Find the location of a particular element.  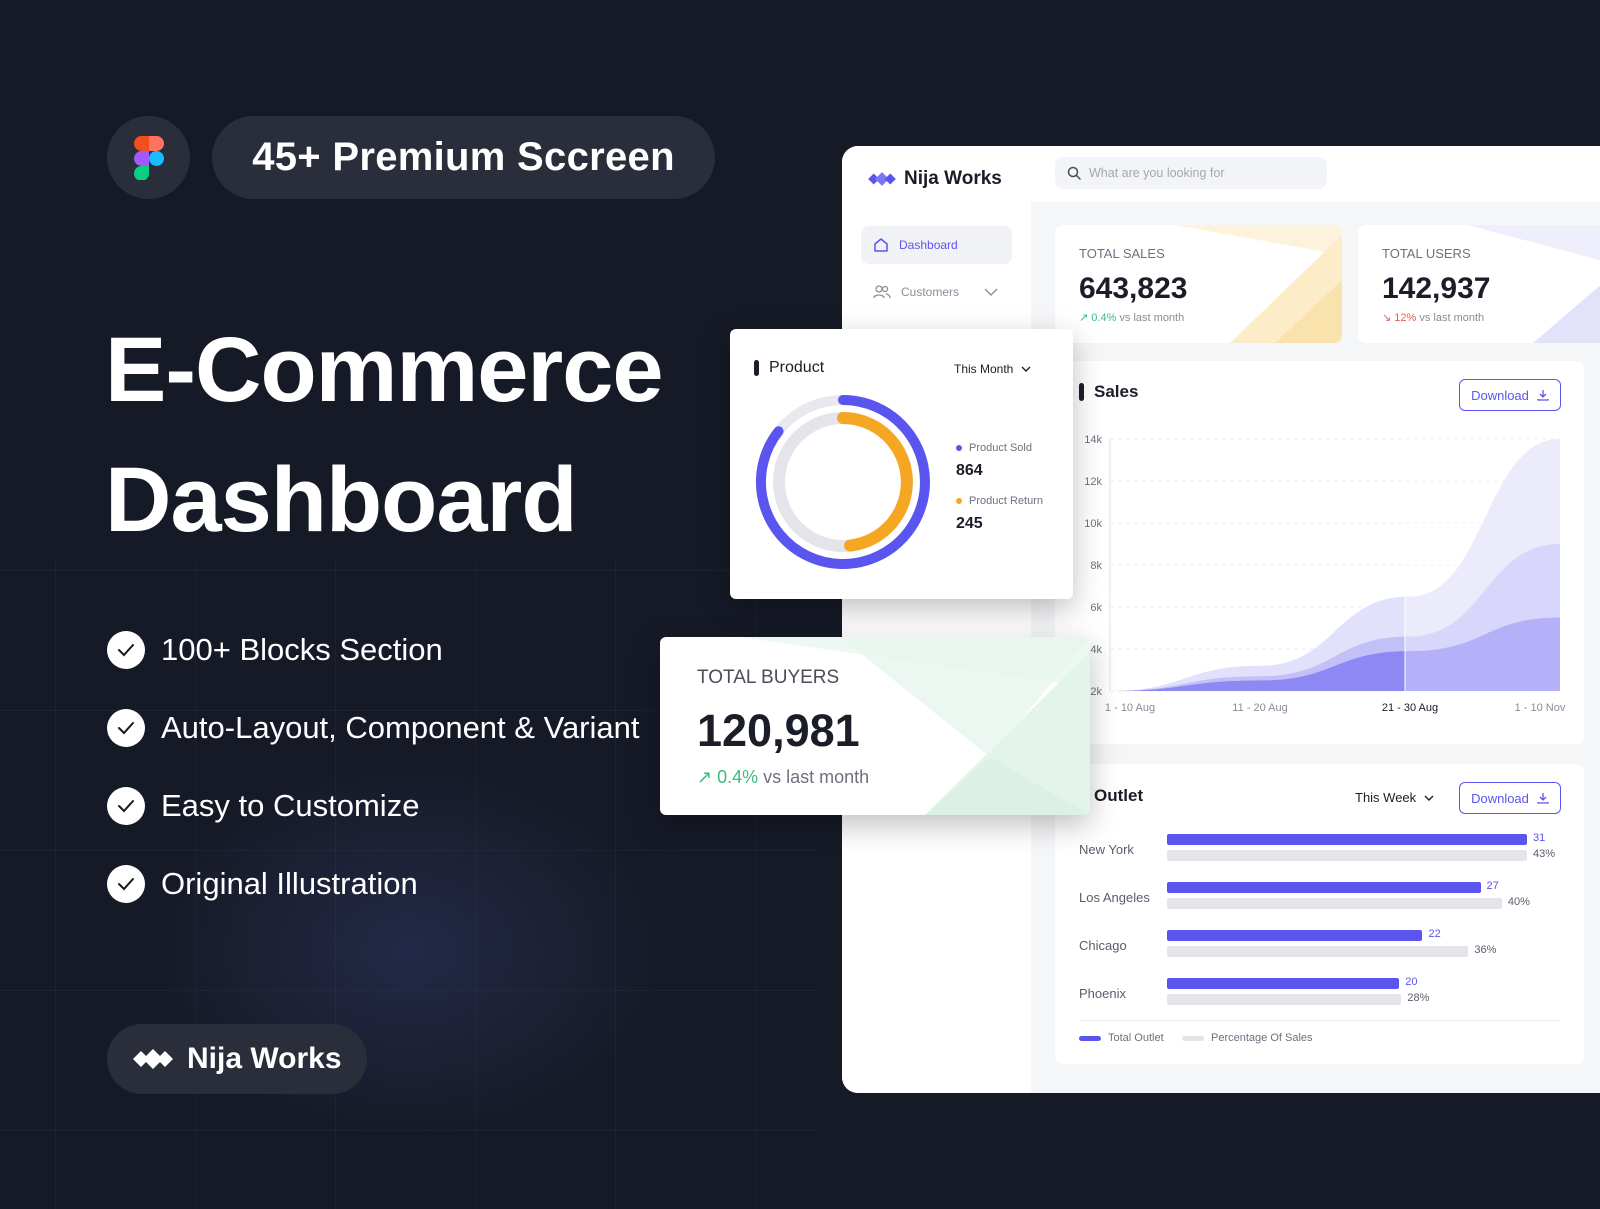

percentage-value: 40% is located at coordinates (1518, 902).